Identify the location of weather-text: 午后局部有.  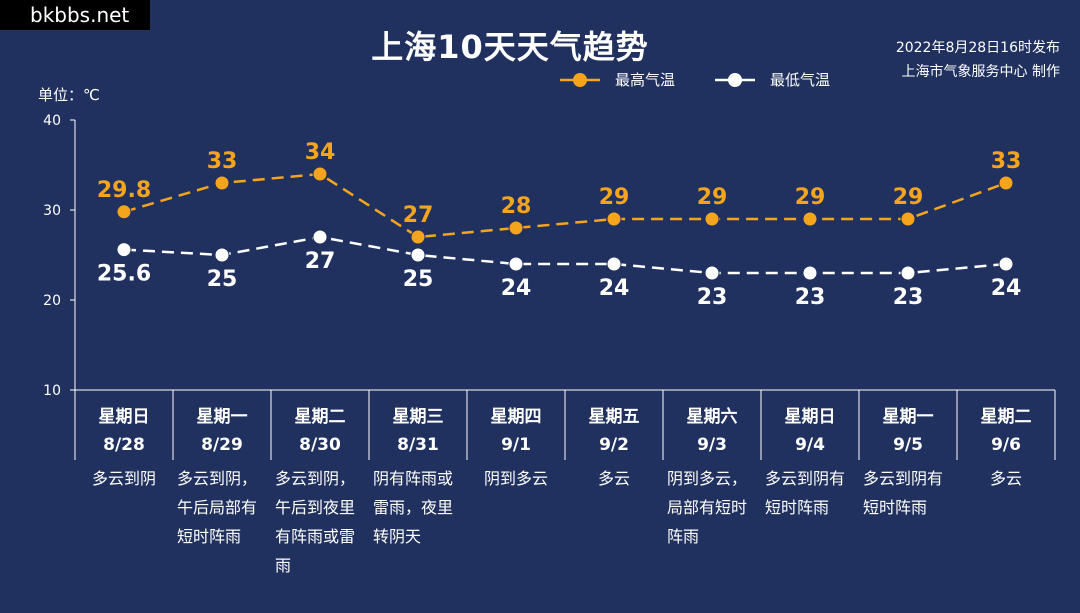
(217, 507).